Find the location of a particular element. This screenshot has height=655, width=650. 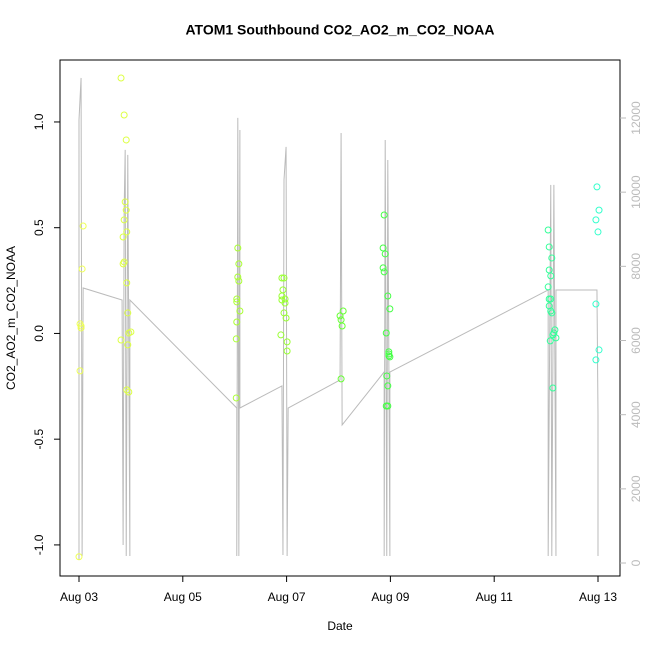

x-tick-label: Aug 07 is located at coordinates (287, 597).